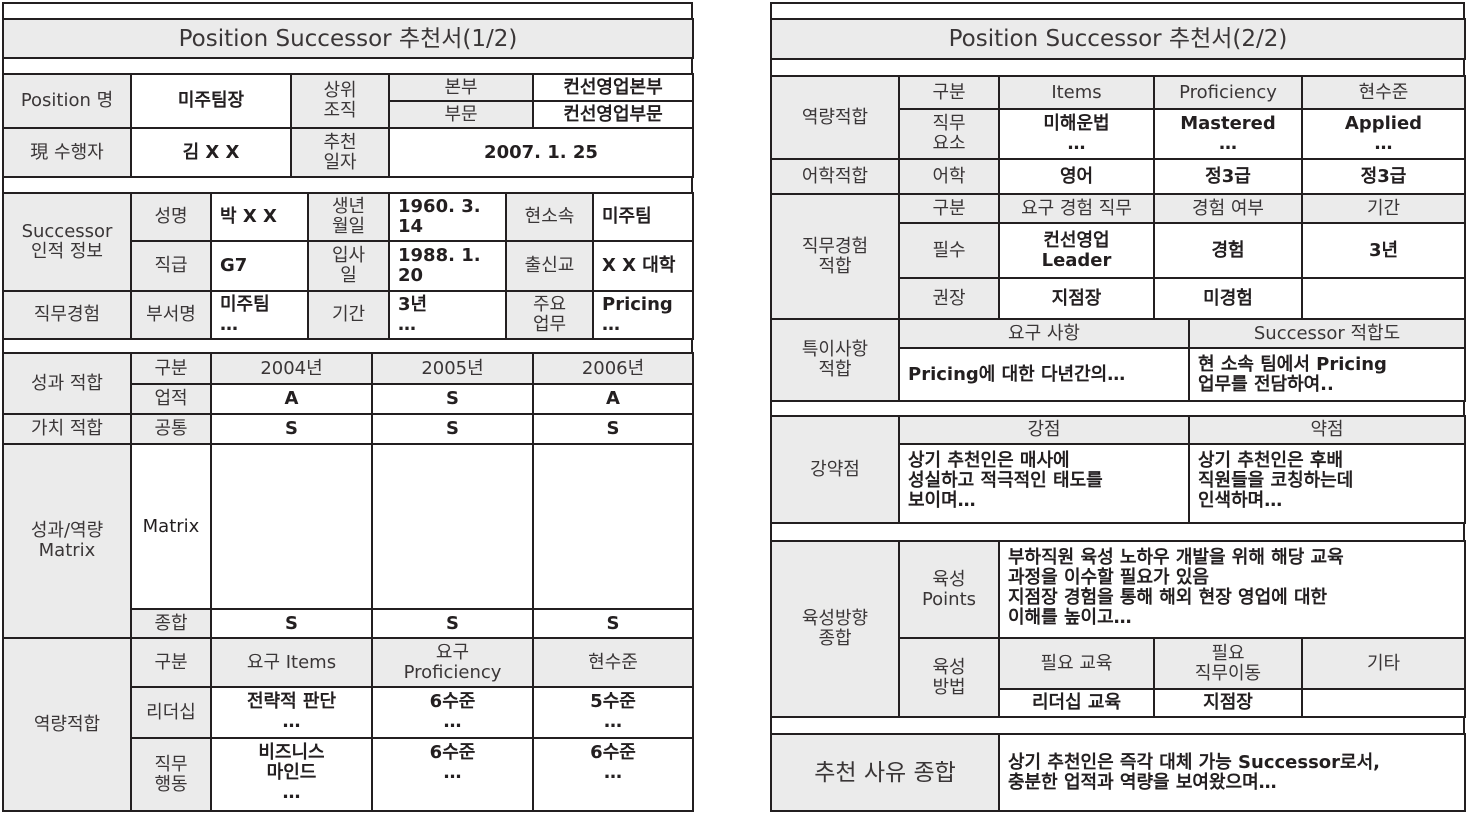 The width and height of the screenshot is (1466, 819). Describe the element at coordinates (949, 250) in the screenshot. I see `experience-cell: 필수` at that location.